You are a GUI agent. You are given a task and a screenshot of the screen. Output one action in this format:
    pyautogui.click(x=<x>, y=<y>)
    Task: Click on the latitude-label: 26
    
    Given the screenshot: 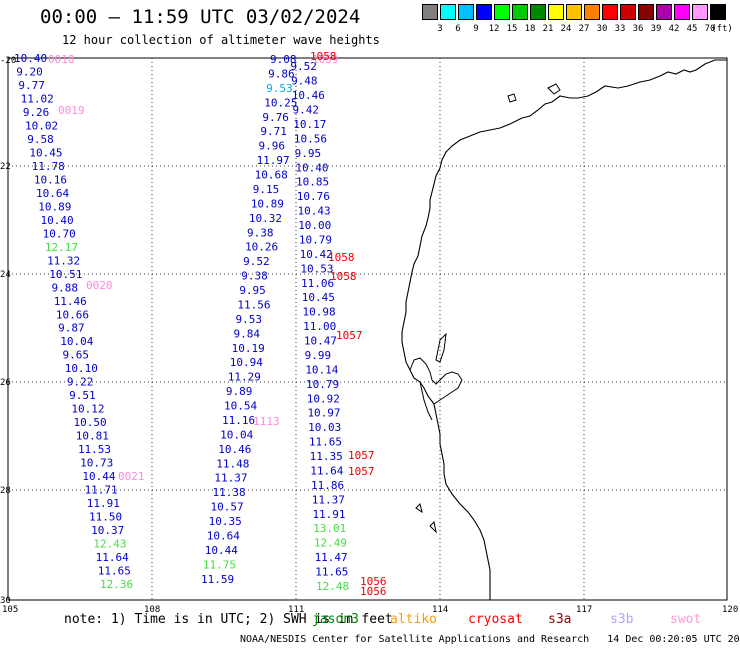 What is the action you would take?
    pyautogui.click(x=5, y=383)
    